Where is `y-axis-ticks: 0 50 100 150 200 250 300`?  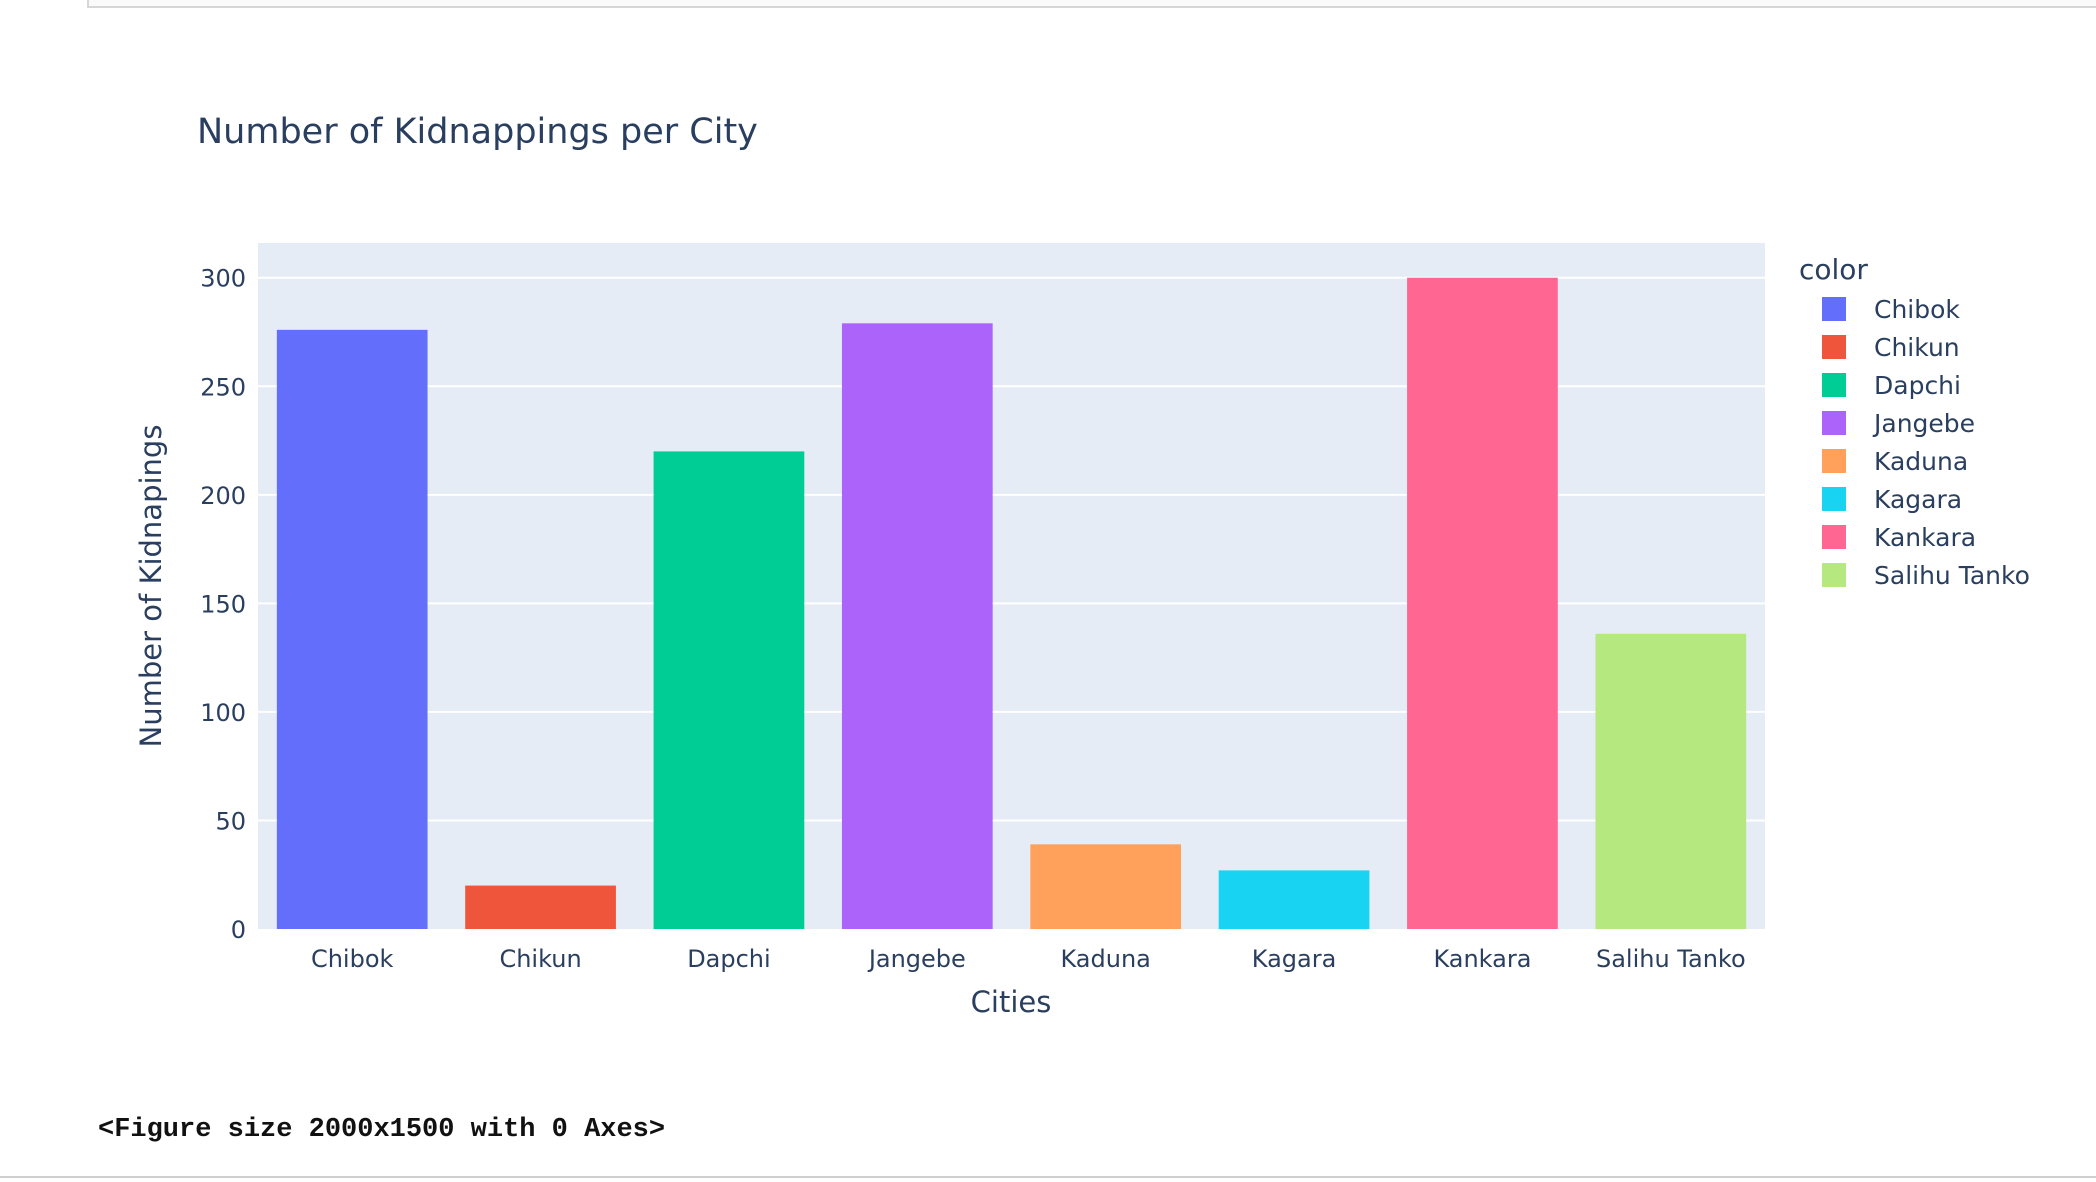
y-axis-ticks: 0 50 100 150 200 250 300 is located at coordinates (223, 604).